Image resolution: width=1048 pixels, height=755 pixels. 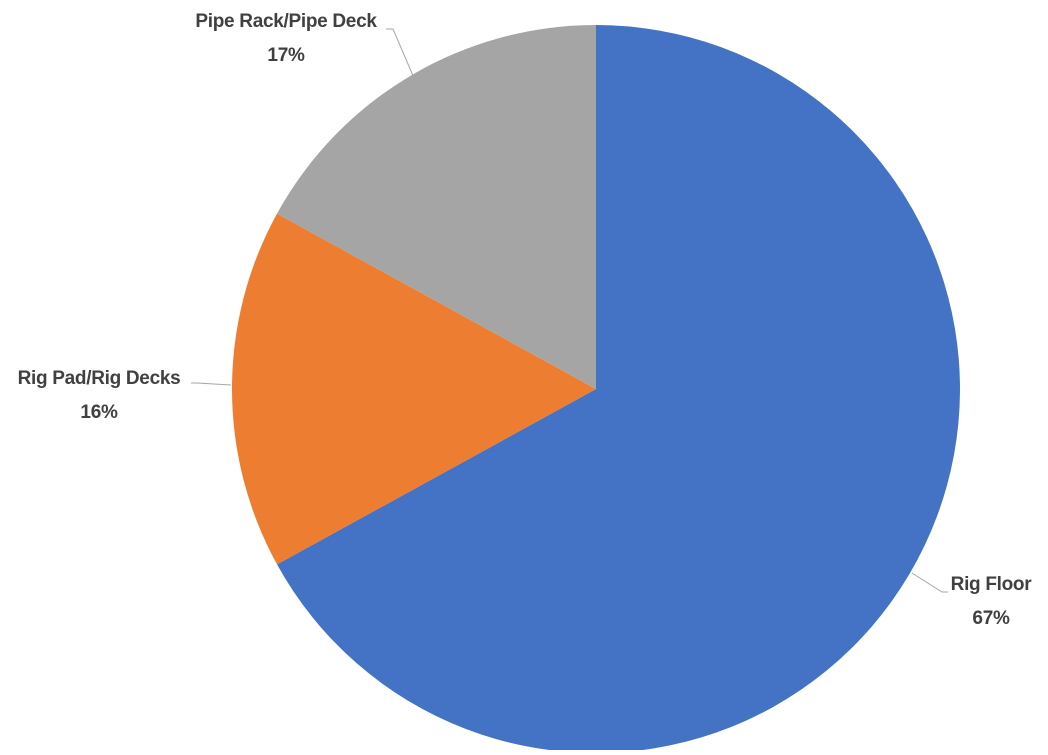 What do you see at coordinates (992, 584) in the screenshot?
I see `data-label-category-rig-floor: Rig Floor` at bounding box center [992, 584].